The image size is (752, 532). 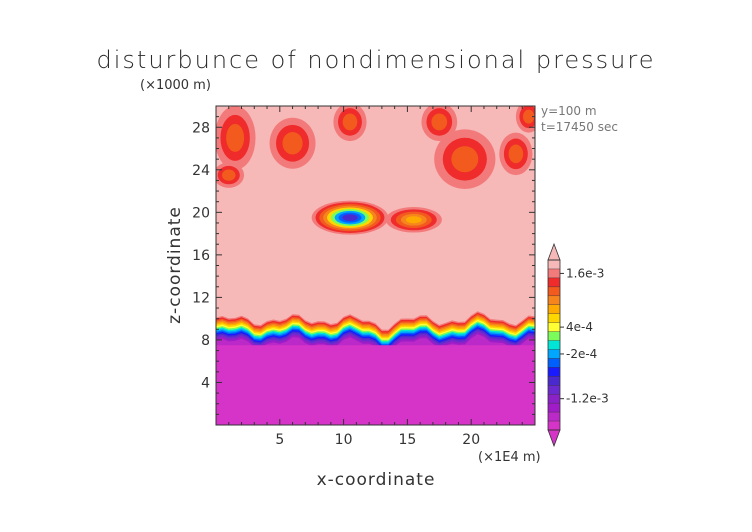 I want to click on colorbar: 1.6e-3 4e-4 -2e-4 -1.2e-3, so click(x=578, y=345).